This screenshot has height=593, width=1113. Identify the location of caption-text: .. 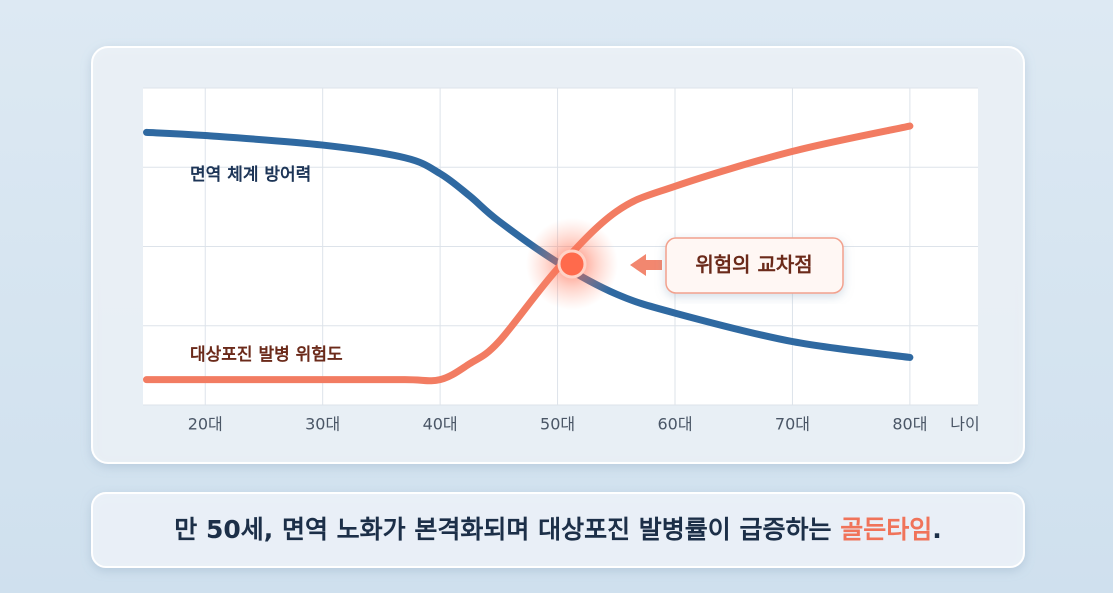
(937, 529).